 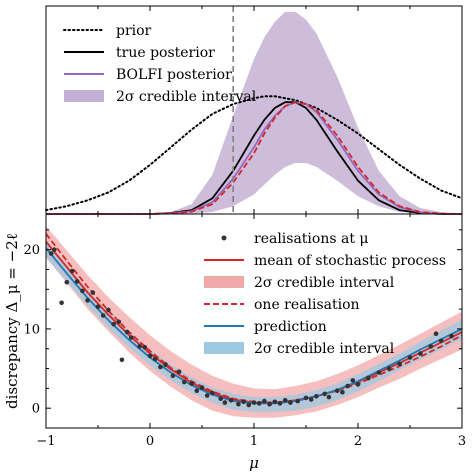 What do you see at coordinates (174, 75) in the screenshot?
I see `top-legend-label: BOLFI posterior` at bounding box center [174, 75].